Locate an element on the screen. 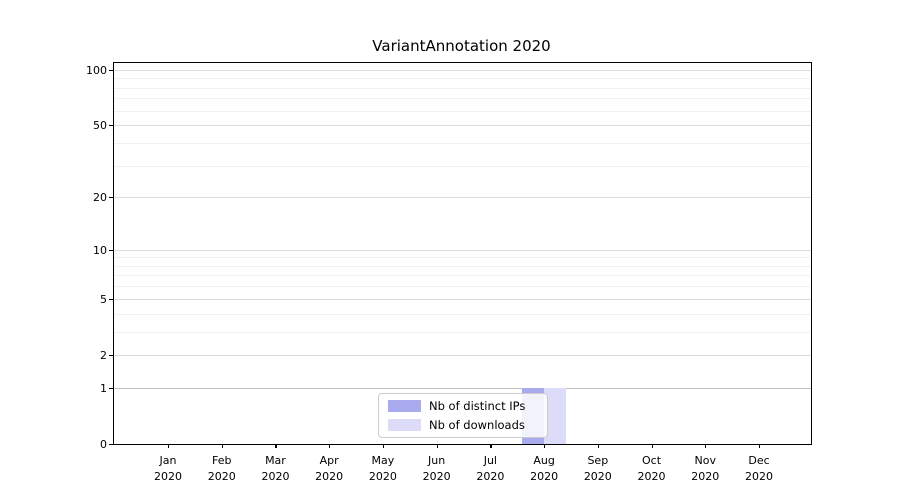 The width and height of the screenshot is (900, 500). chart-title: VariantAnnotation 2020 is located at coordinates (461, 46).